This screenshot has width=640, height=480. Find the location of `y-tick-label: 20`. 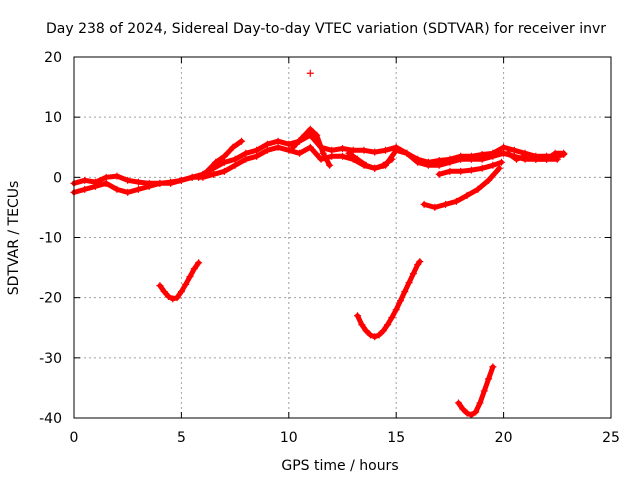

y-tick-label: 20 is located at coordinates (53, 58).